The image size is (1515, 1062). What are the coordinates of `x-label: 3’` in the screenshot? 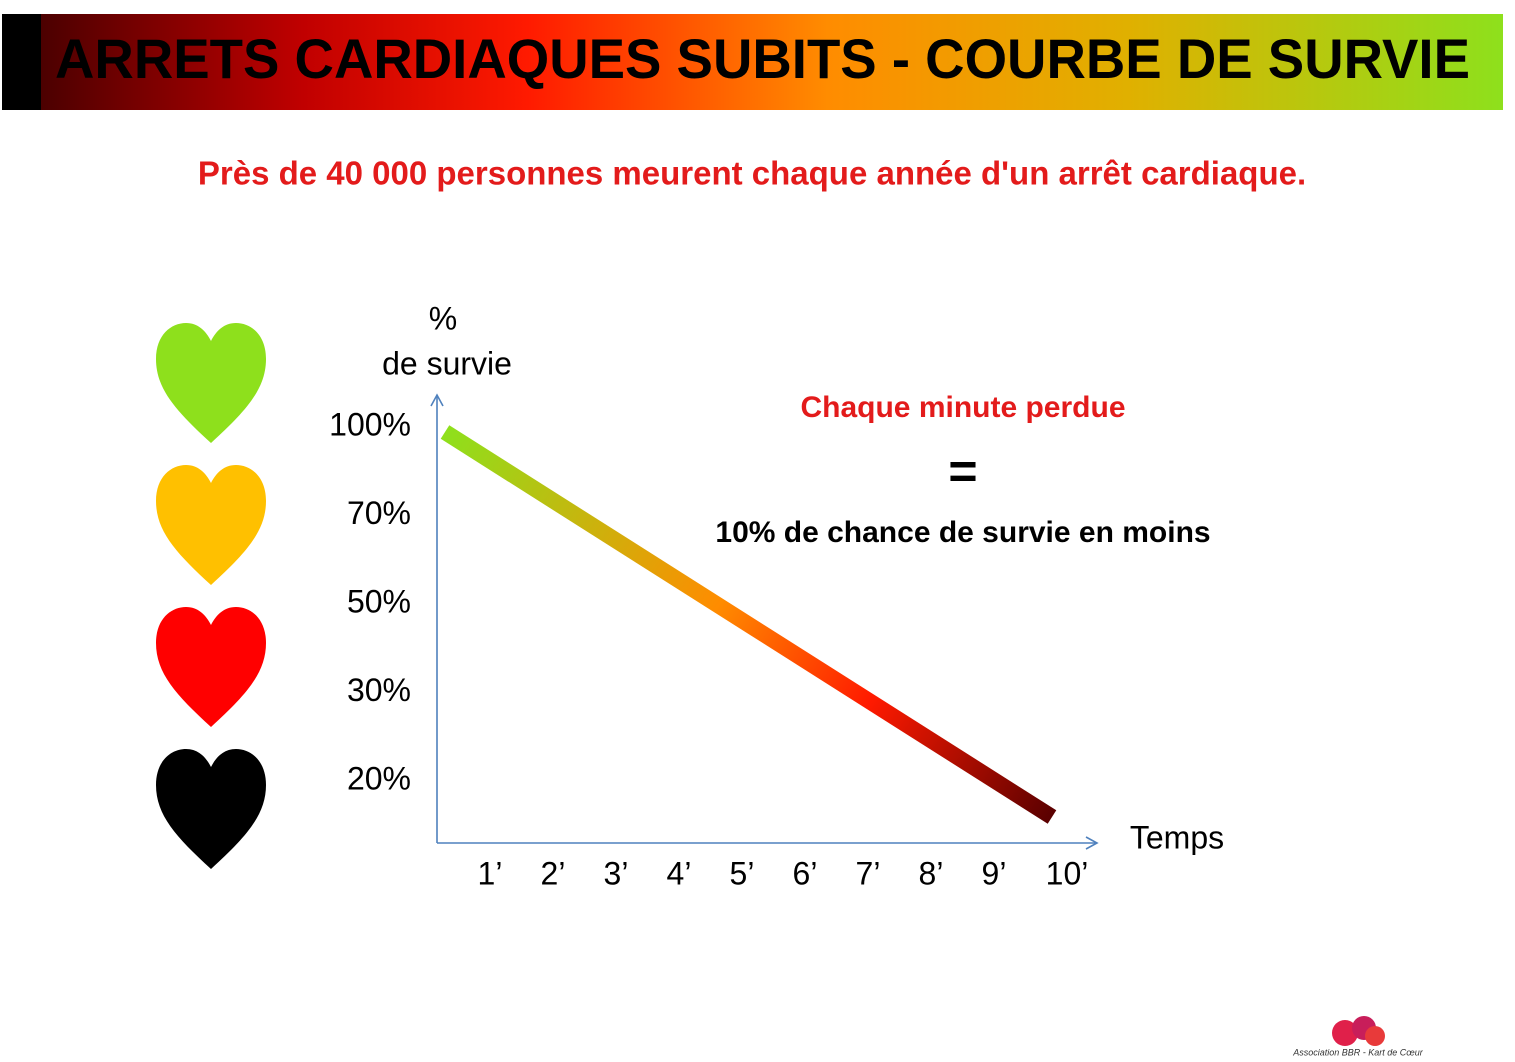 It's located at (616, 873).